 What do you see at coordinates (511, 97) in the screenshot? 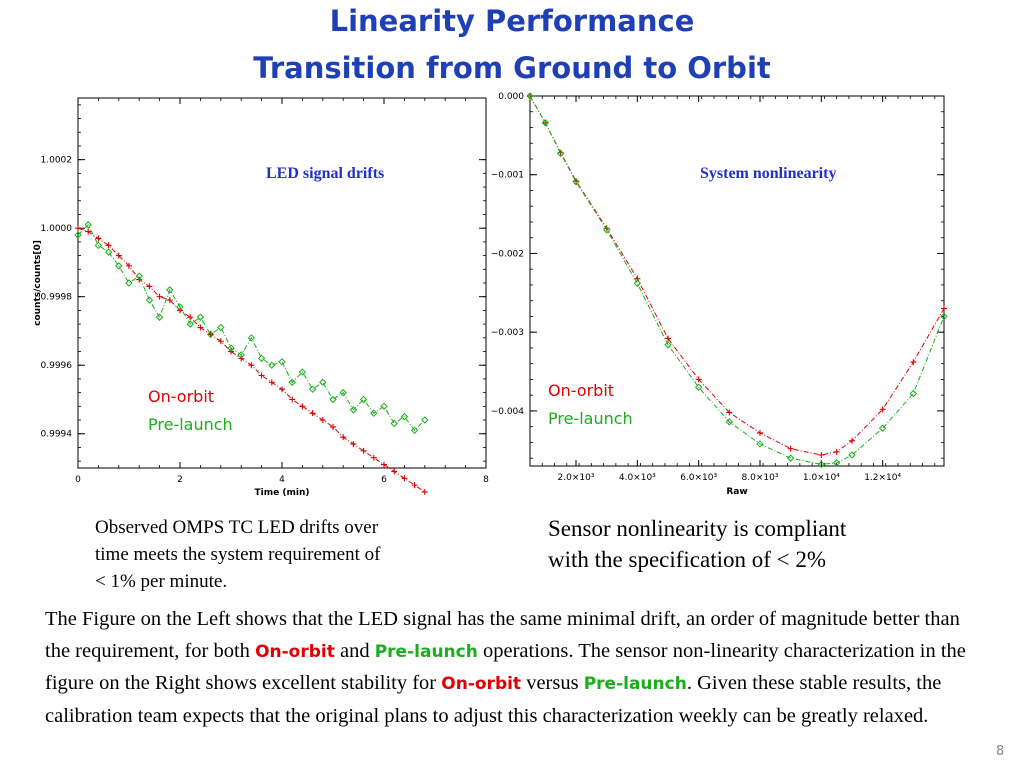
I see `y-tick-label: 0.000` at bounding box center [511, 97].